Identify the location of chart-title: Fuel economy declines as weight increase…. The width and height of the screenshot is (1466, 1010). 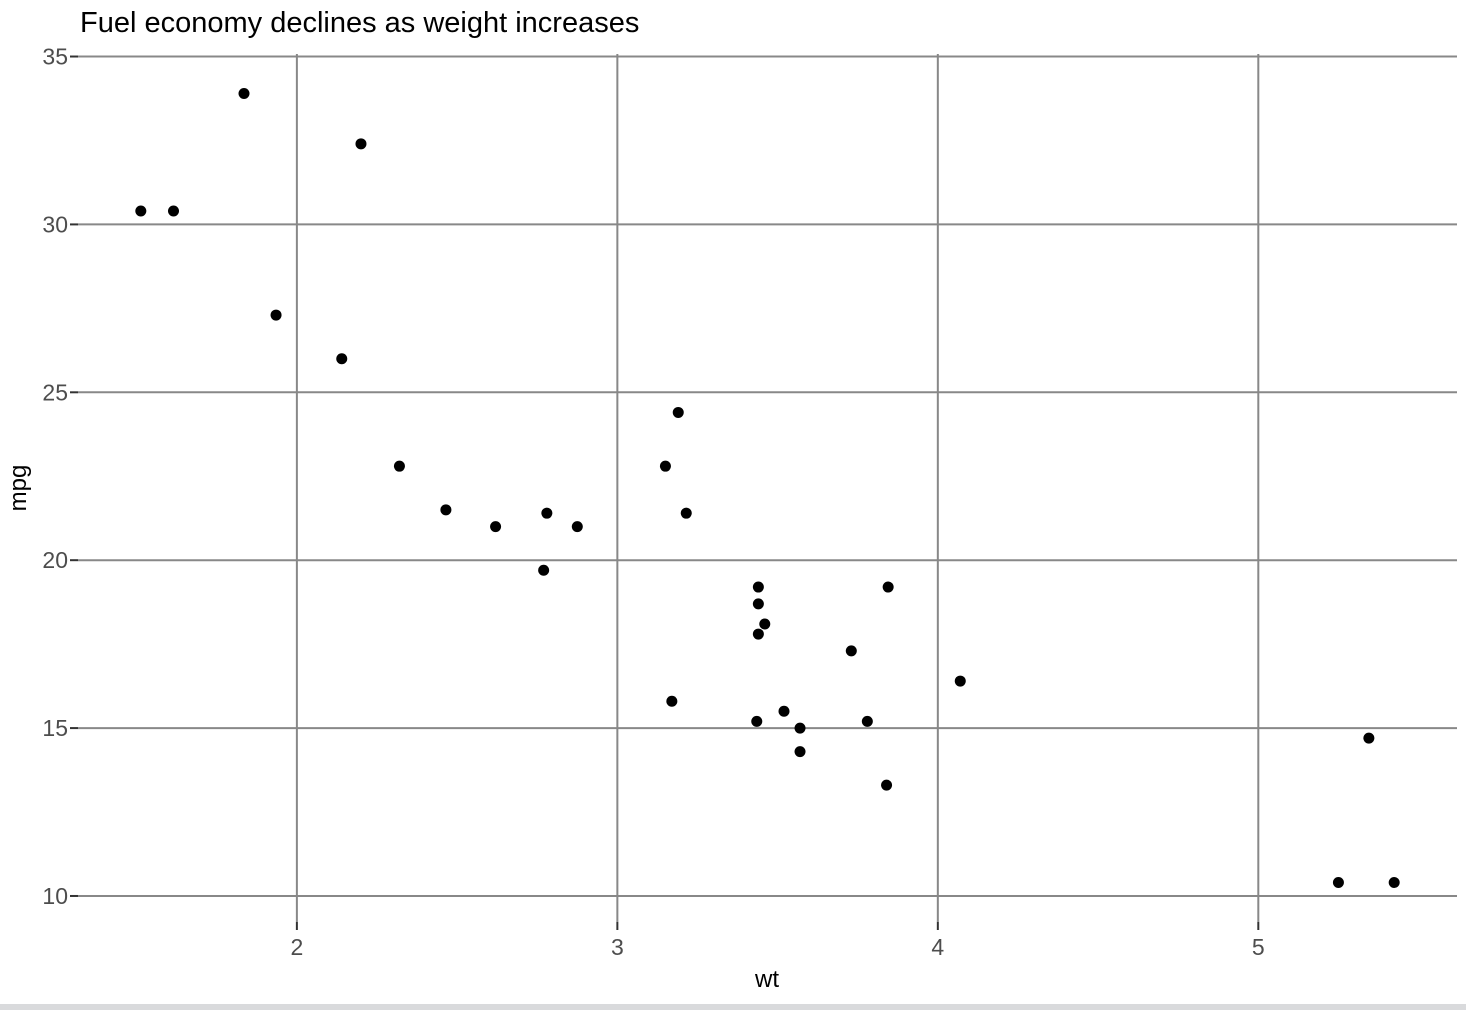
(359, 23).